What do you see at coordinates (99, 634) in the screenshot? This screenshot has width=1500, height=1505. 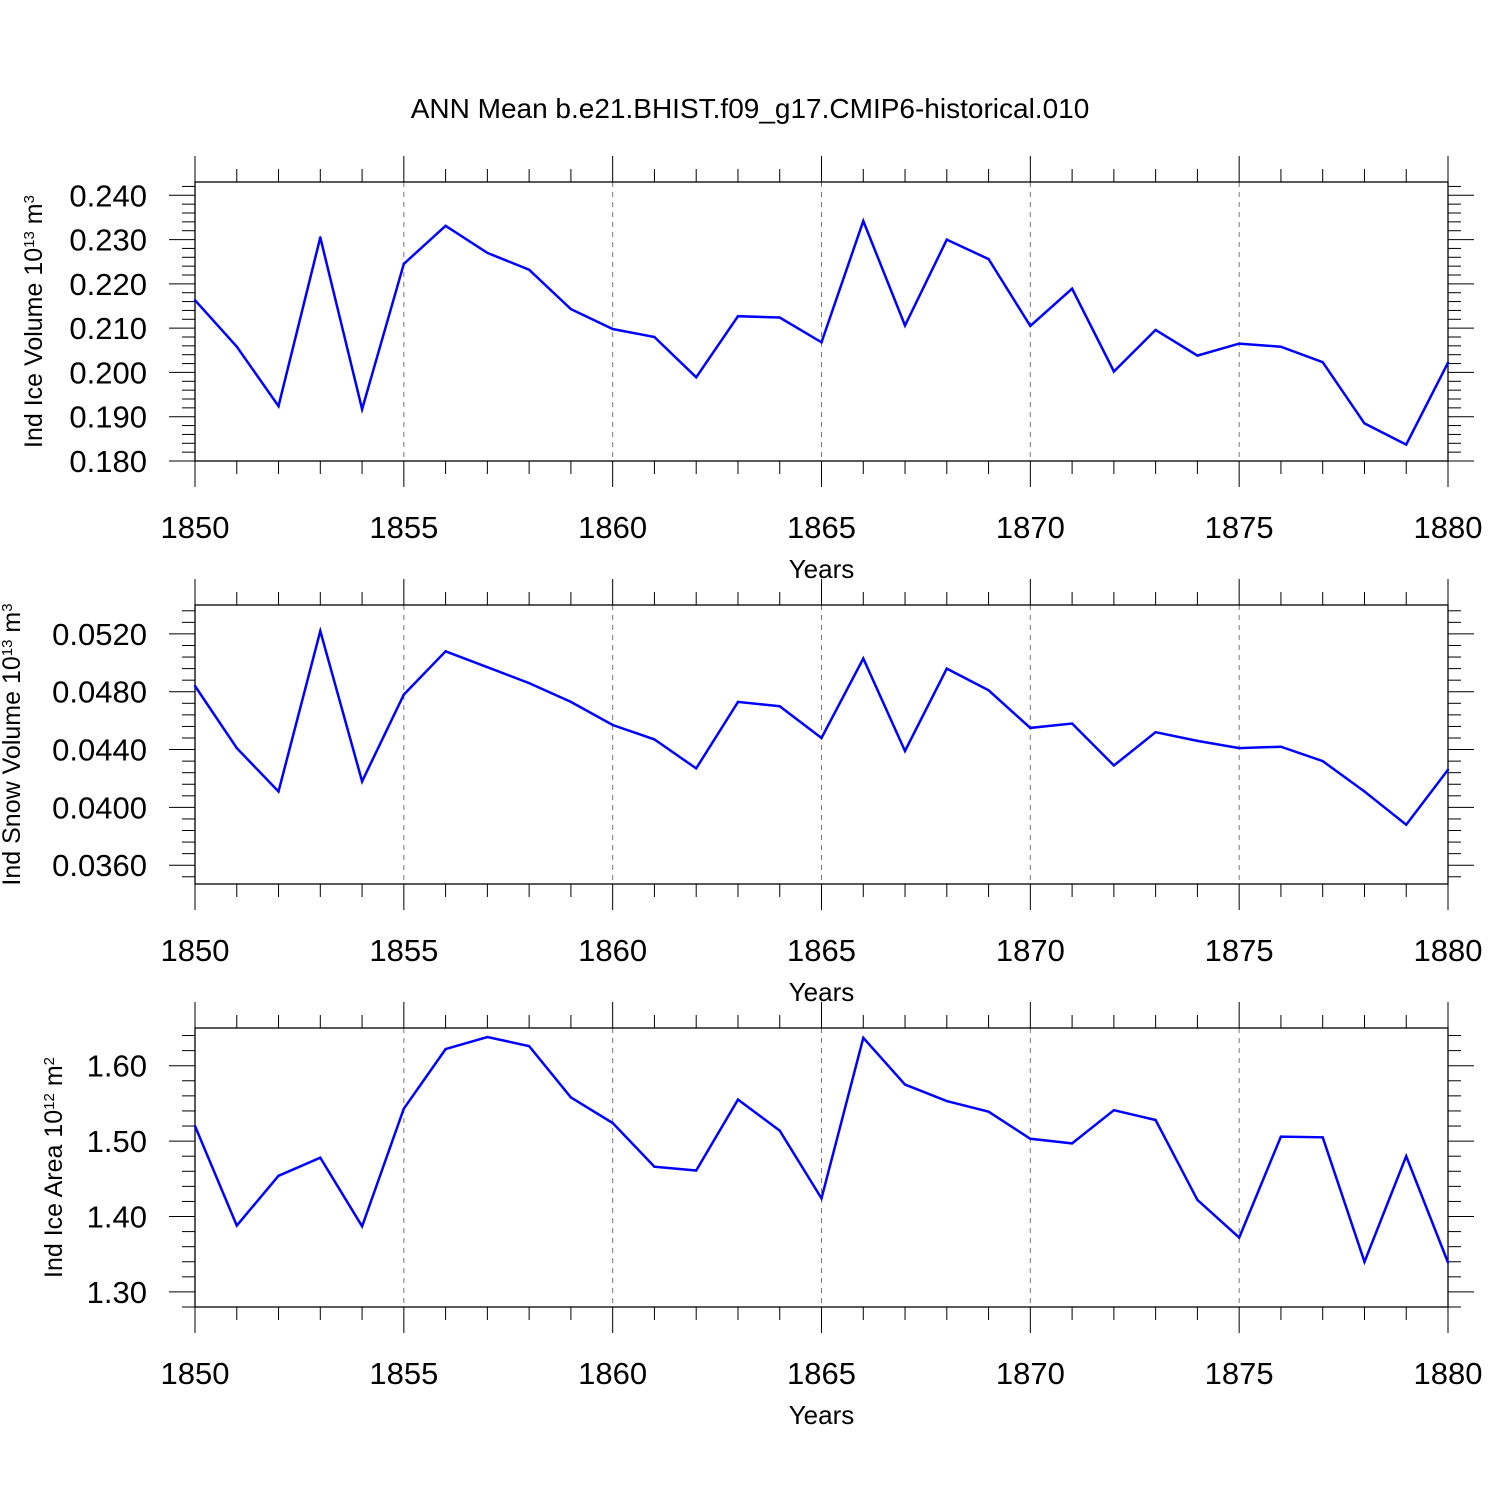 I see `y-tick-label: 0.0520` at bounding box center [99, 634].